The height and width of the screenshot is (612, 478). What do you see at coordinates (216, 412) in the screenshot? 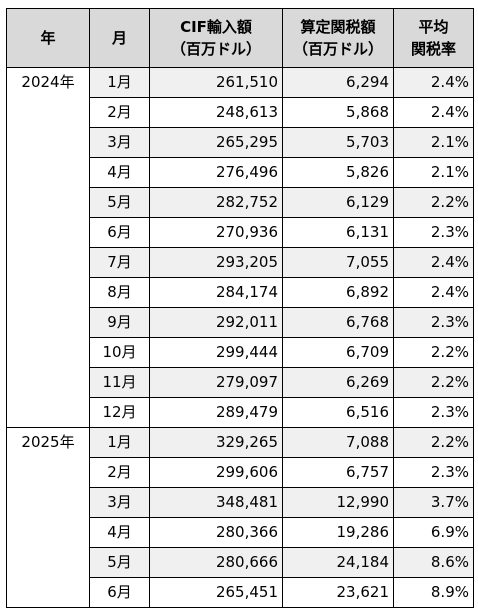
I see `cif-cell: 289,479` at bounding box center [216, 412].